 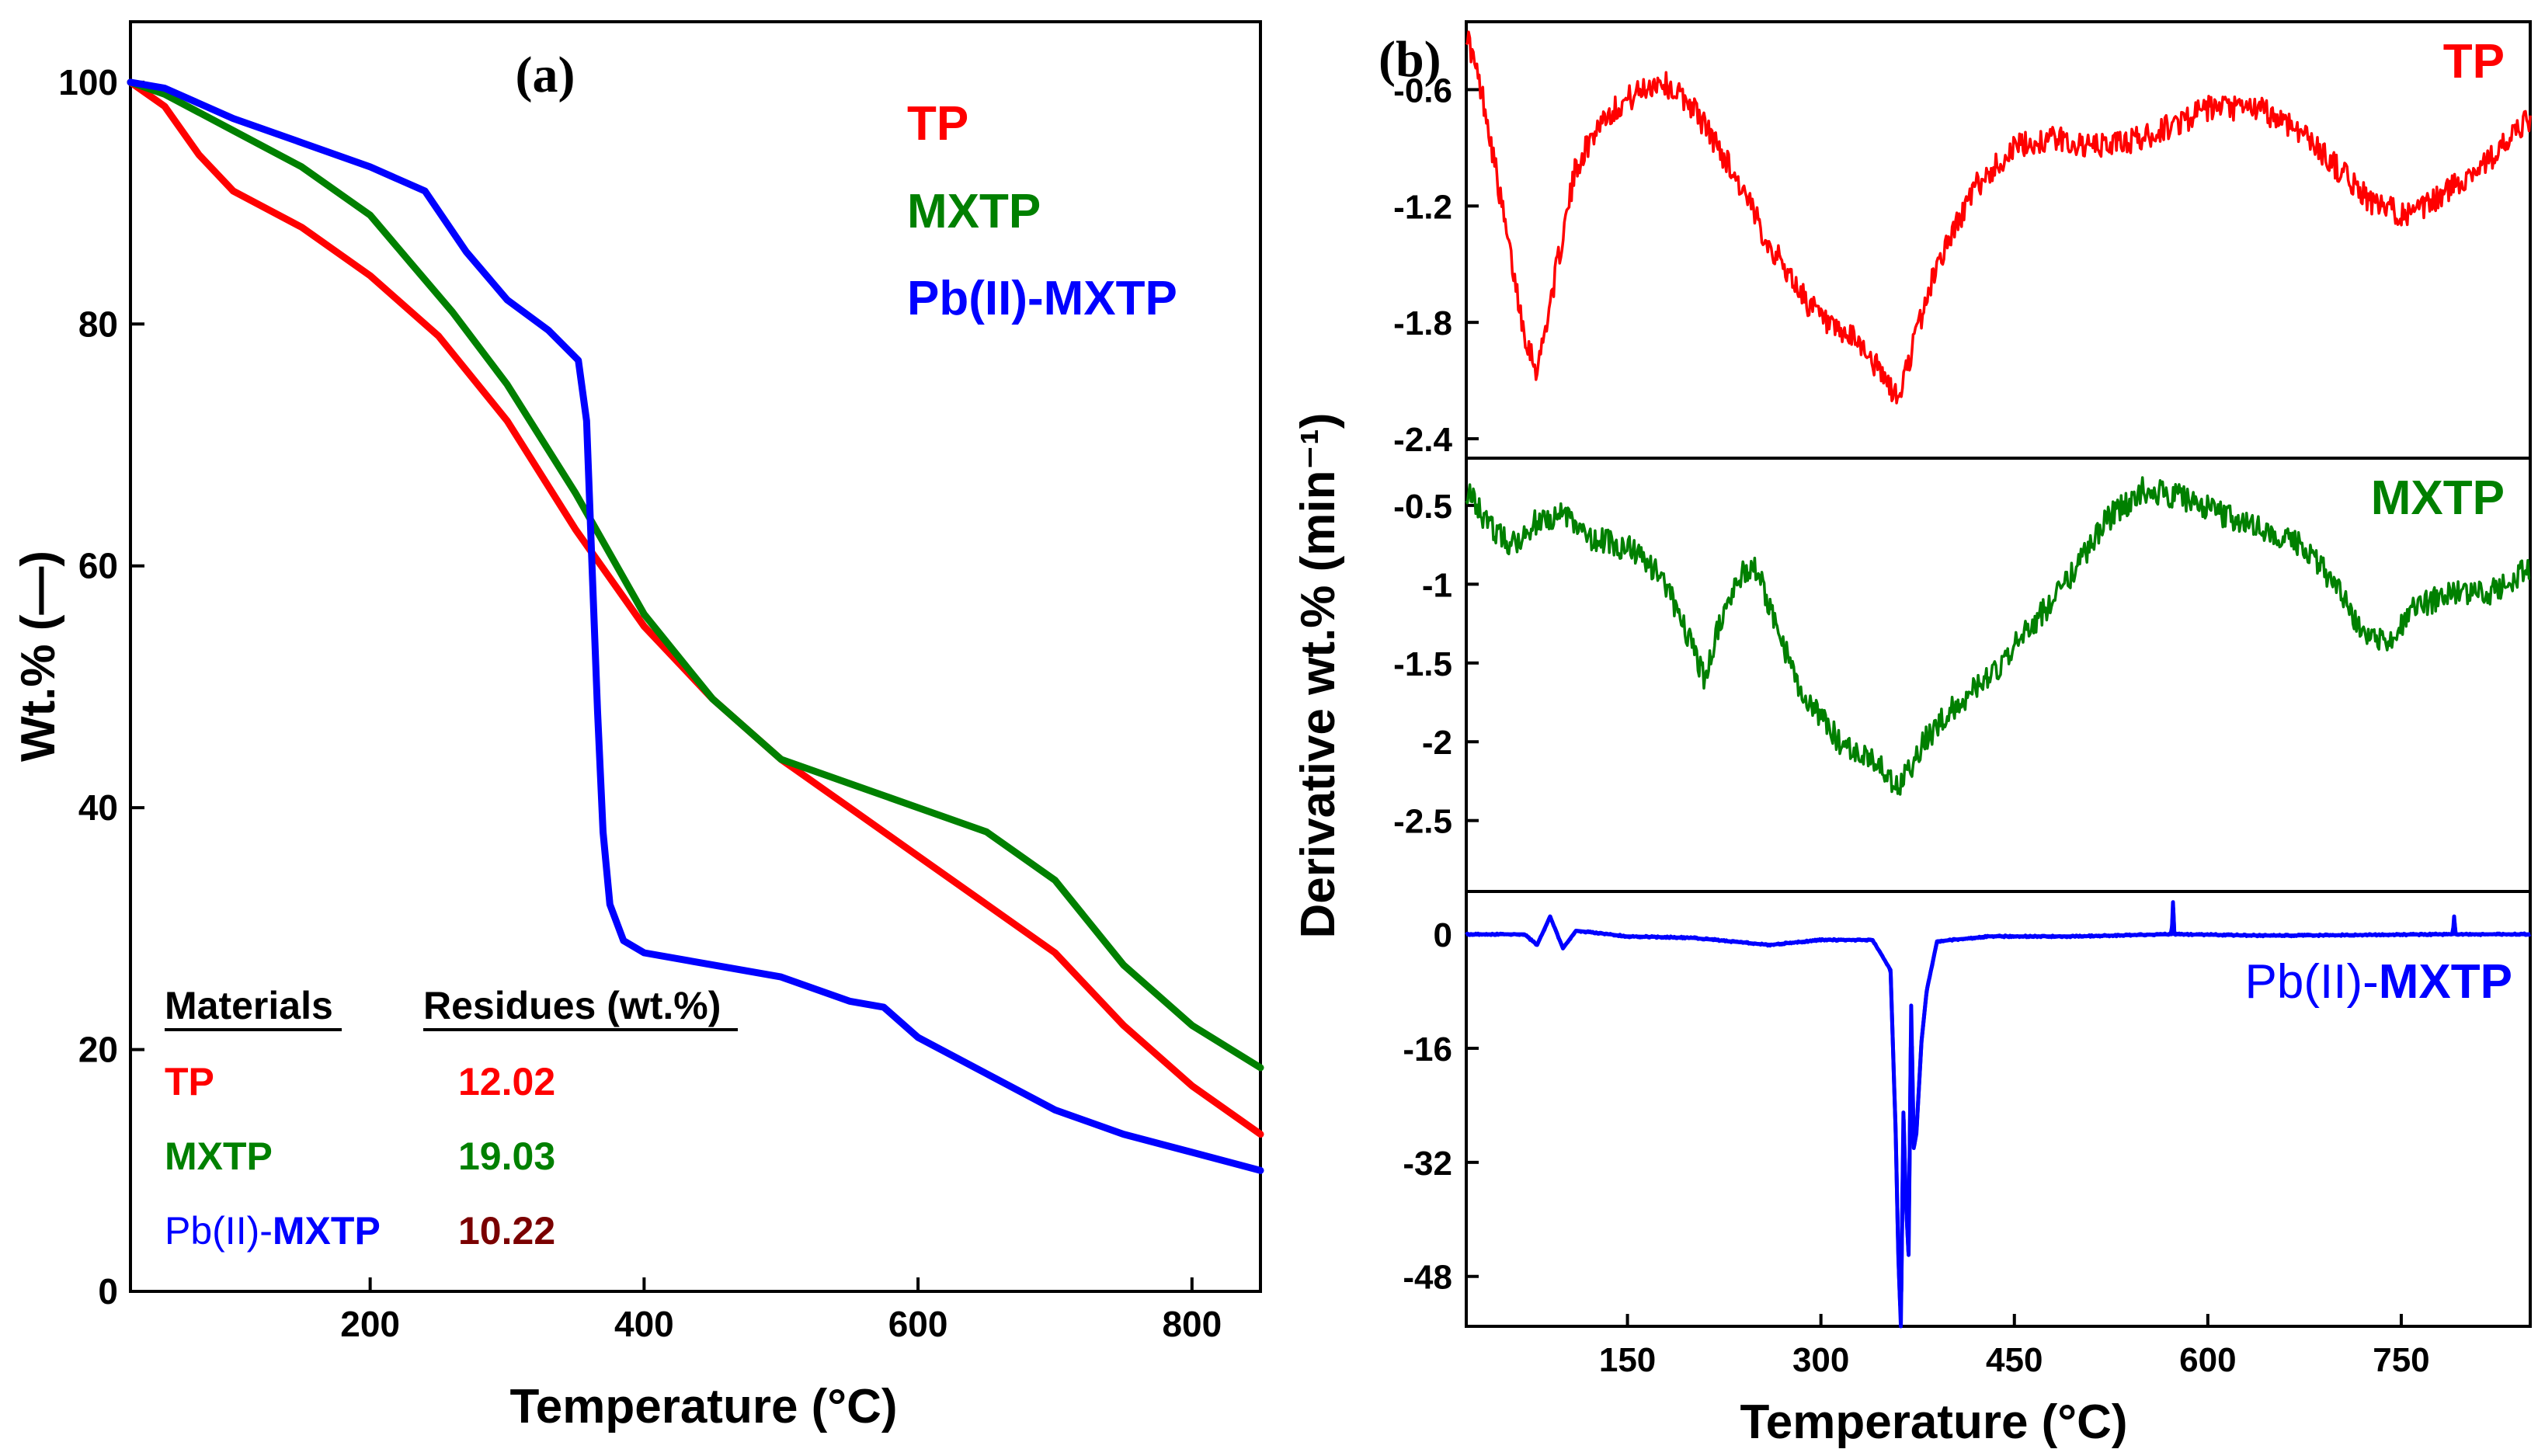 What do you see at coordinates (1410, 59) in the screenshot?
I see `panel-b-label: (b)` at bounding box center [1410, 59].